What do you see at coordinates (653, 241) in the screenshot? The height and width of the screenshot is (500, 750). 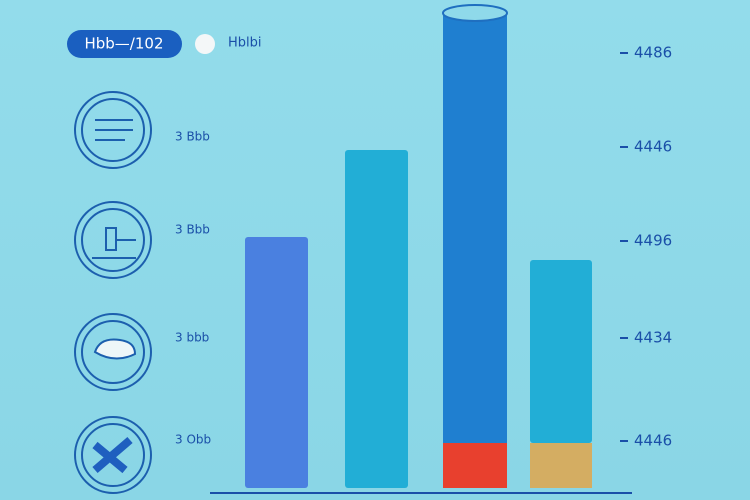 I see `right-label: 4496` at bounding box center [653, 241].